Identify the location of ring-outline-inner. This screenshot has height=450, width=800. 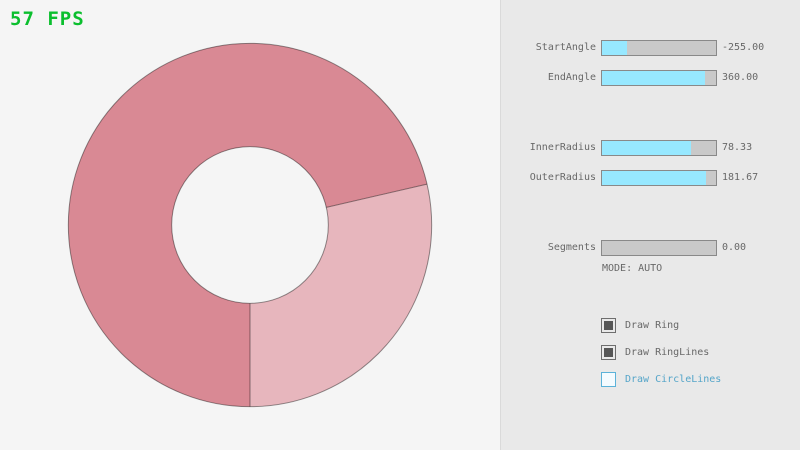
(250, 225).